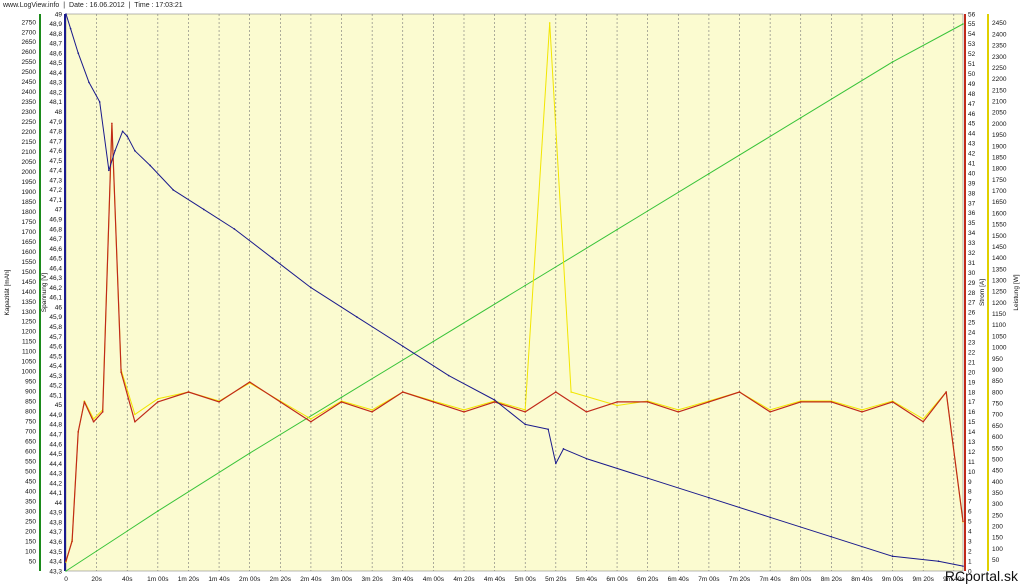 This screenshot has height=587, width=1024. I want to click on leistung-axis-label: Leistung [W], so click(1016, 292).